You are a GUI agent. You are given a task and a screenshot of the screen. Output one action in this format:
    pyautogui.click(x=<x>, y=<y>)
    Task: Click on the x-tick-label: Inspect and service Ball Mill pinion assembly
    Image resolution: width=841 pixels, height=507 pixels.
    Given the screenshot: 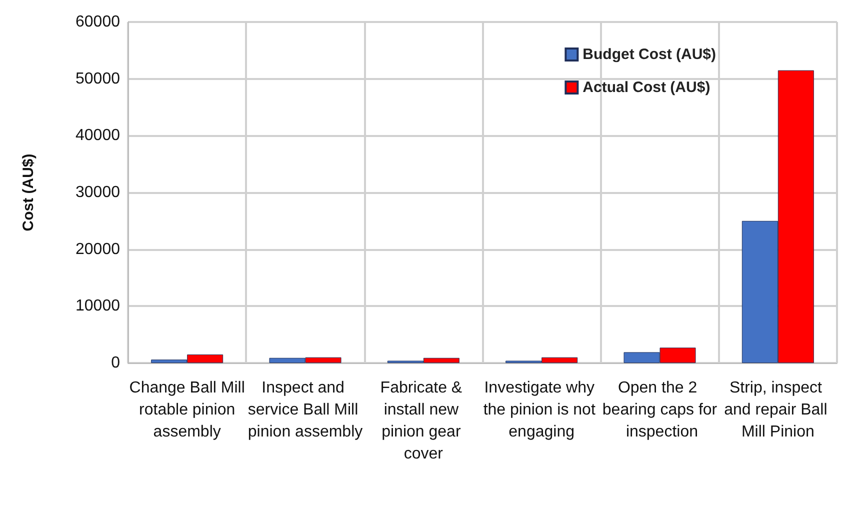 What is the action you would take?
    pyautogui.click(x=305, y=410)
    